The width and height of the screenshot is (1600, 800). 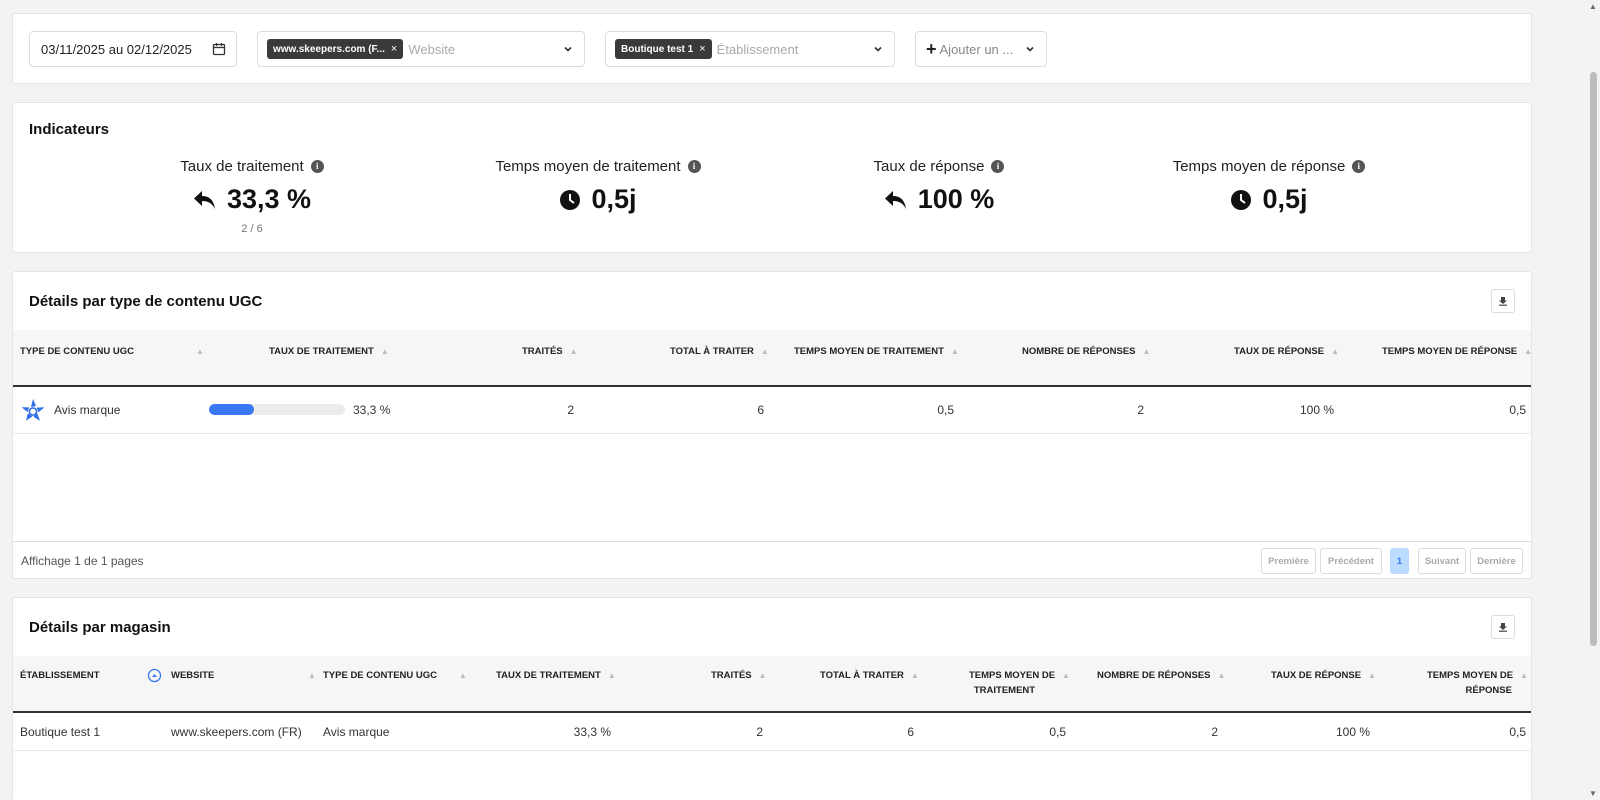 I want to click on store-chip: Boutique test 1 ×, so click(x=663, y=49).